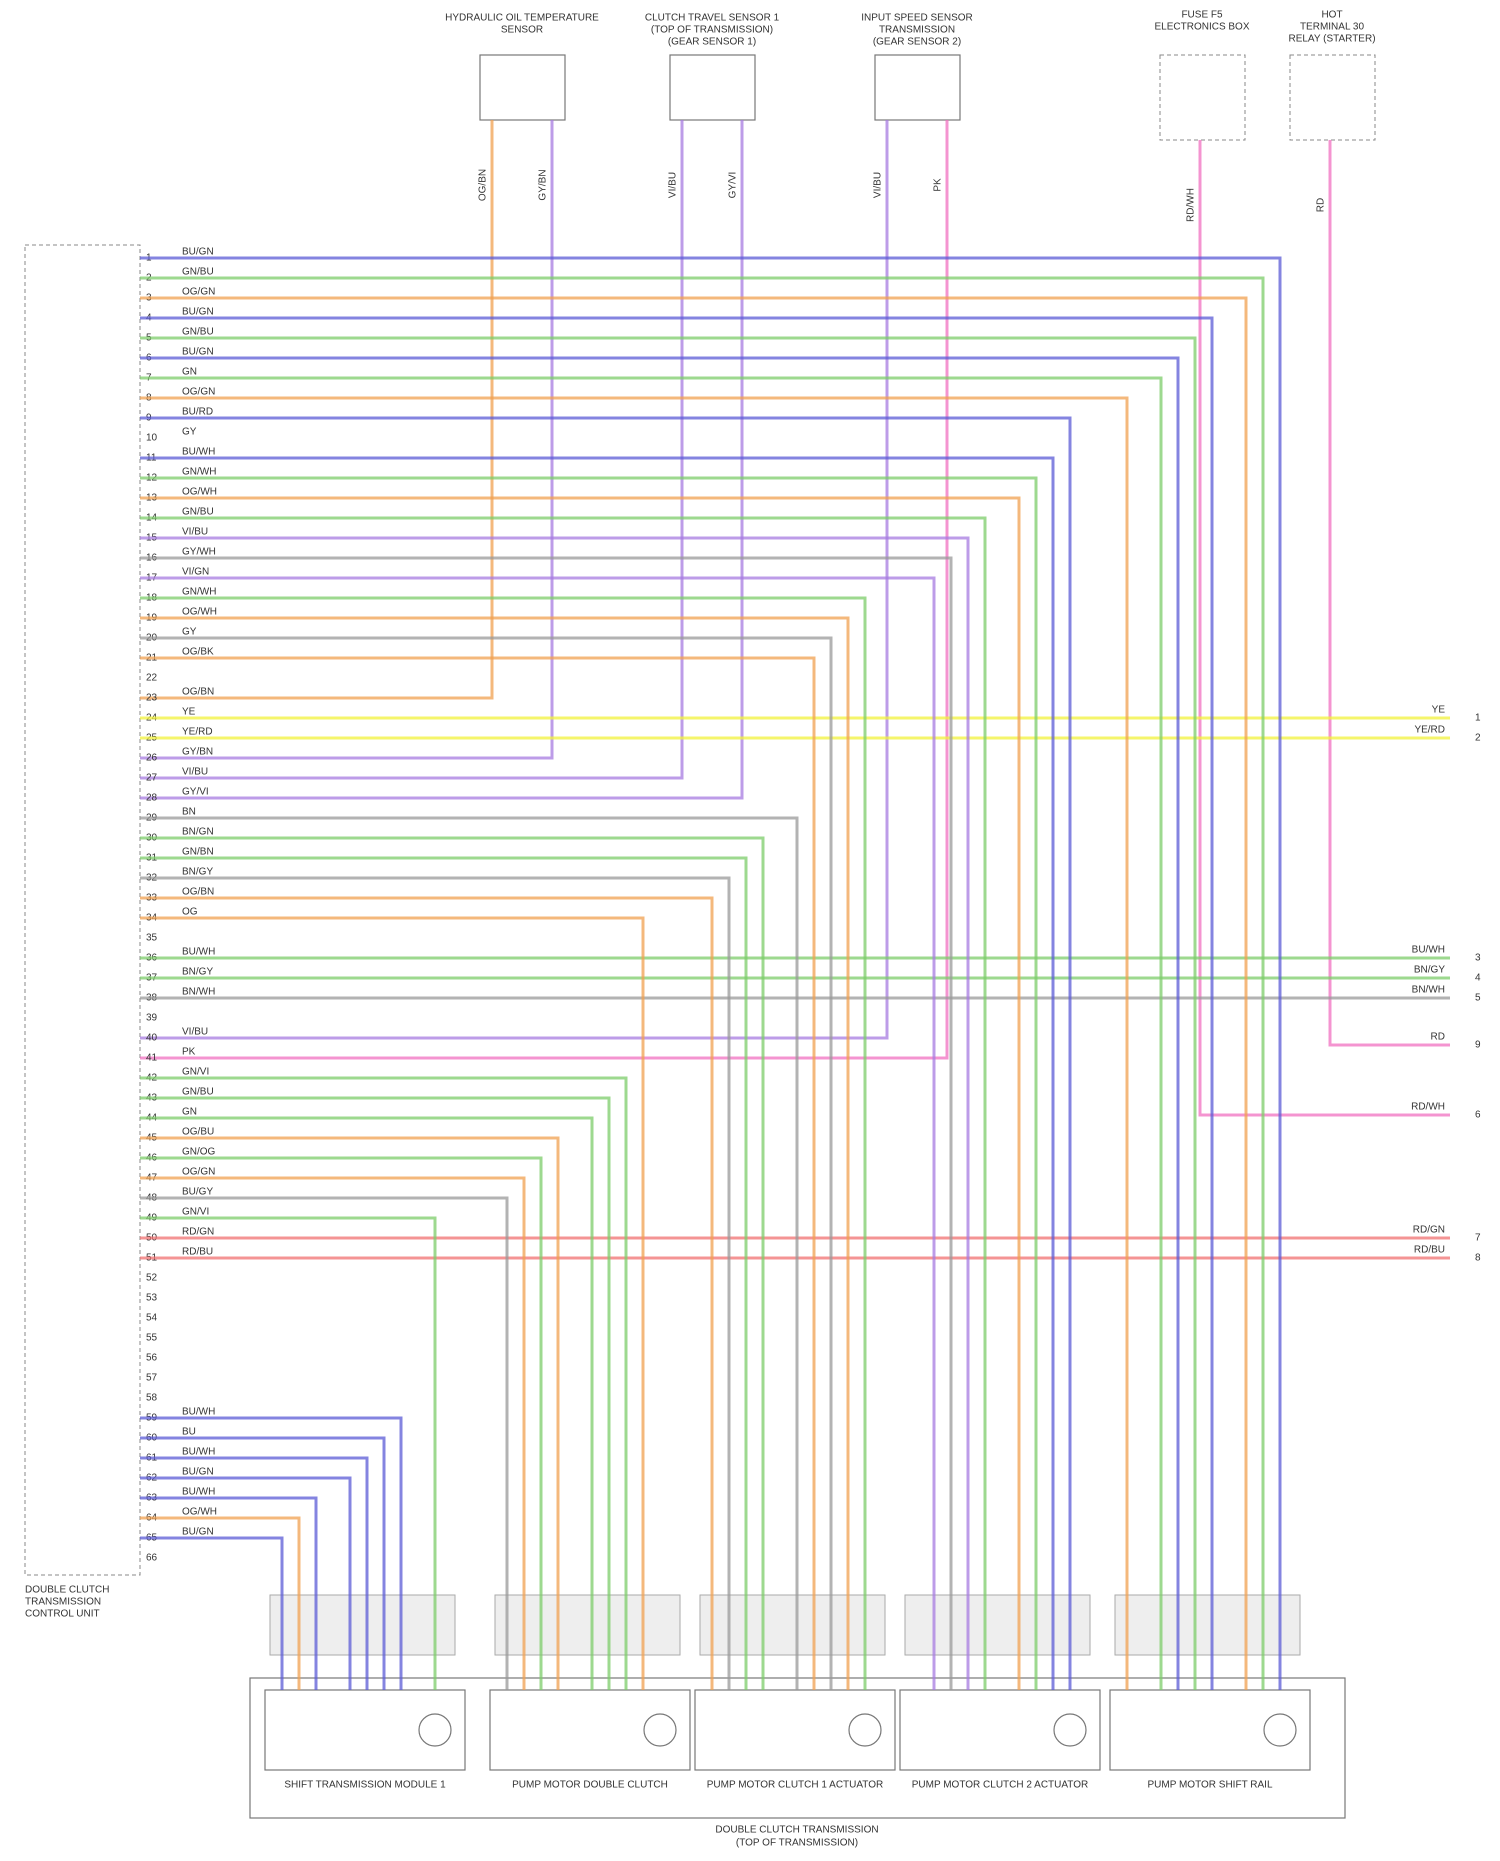 This screenshot has width=1500, height=1861. Describe the element at coordinates (1478, 1045) in the screenshot. I see `terminal-pin: 9` at that location.